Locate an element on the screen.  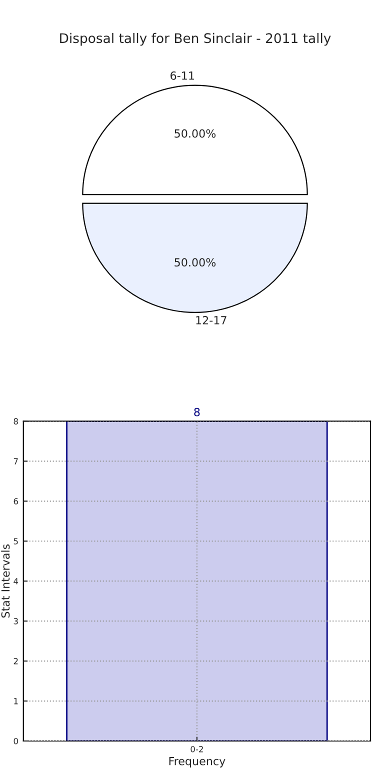
y-tick-label: 6 is located at coordinates (16, 501).